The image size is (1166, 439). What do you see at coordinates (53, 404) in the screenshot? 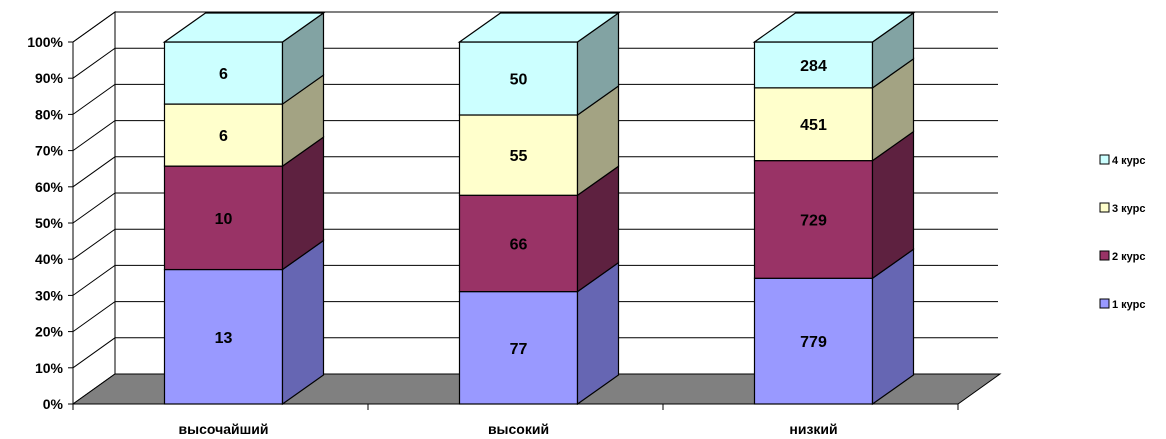
I see `y-tick-label: 0%` at bounding box center [53, 404].